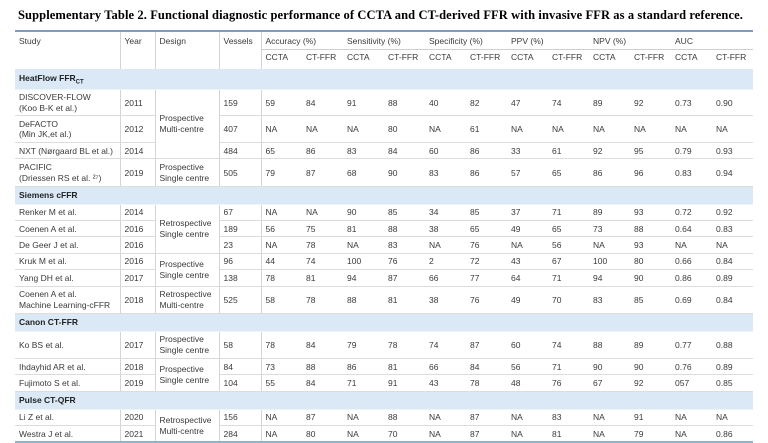  Describe the element at coordinates (610, 278) in the screenshot. I see `value-cell: 94` at that location.